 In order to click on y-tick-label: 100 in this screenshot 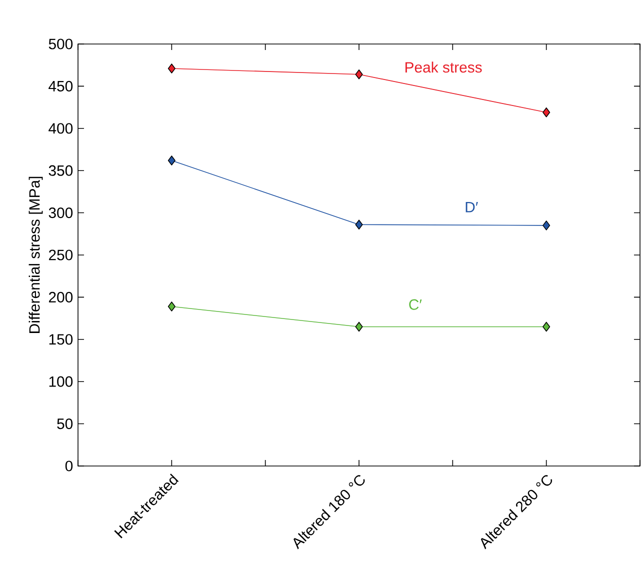, I will do `click(61, 381)`.